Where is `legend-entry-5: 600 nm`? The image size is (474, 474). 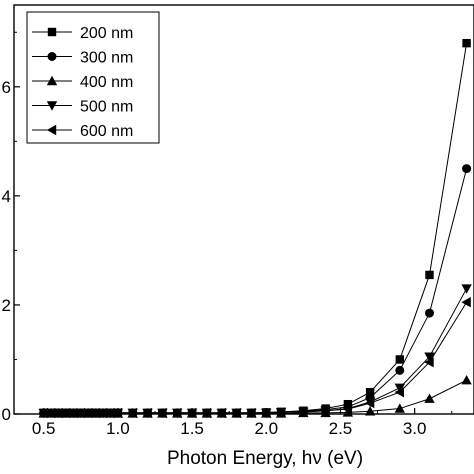
legend-entry-5: 600 nm is located at coordinates (82, 131).